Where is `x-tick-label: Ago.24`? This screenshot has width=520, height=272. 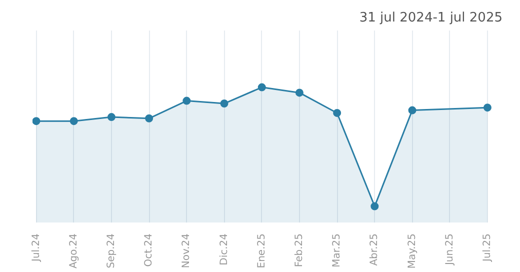
x-tick-label: Ago.24 is located at coordinates (74, 251).